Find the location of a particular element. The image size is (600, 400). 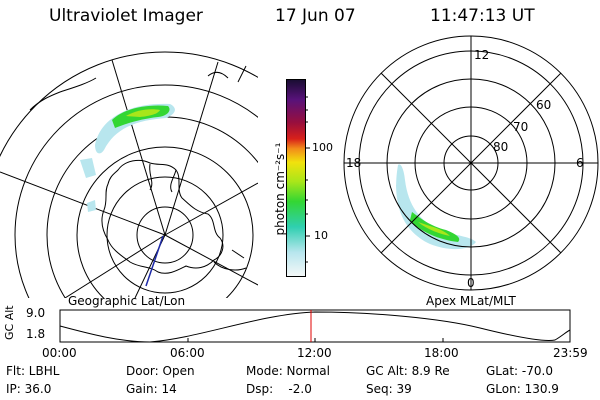

right-map-caption: Apex MLat/MLT is located at coordinates (471, 301).